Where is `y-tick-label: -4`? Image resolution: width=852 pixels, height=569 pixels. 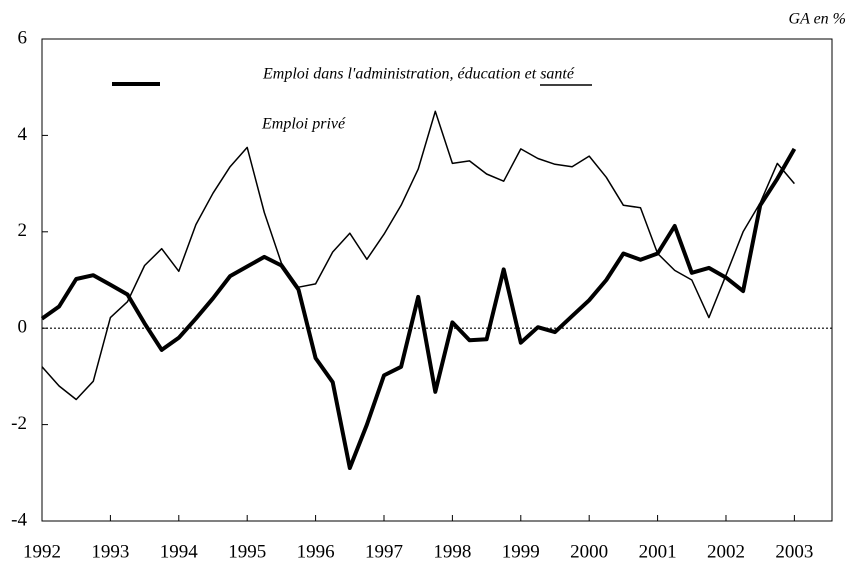 y-tick-label: -4 is located at coordinates (19, 519).